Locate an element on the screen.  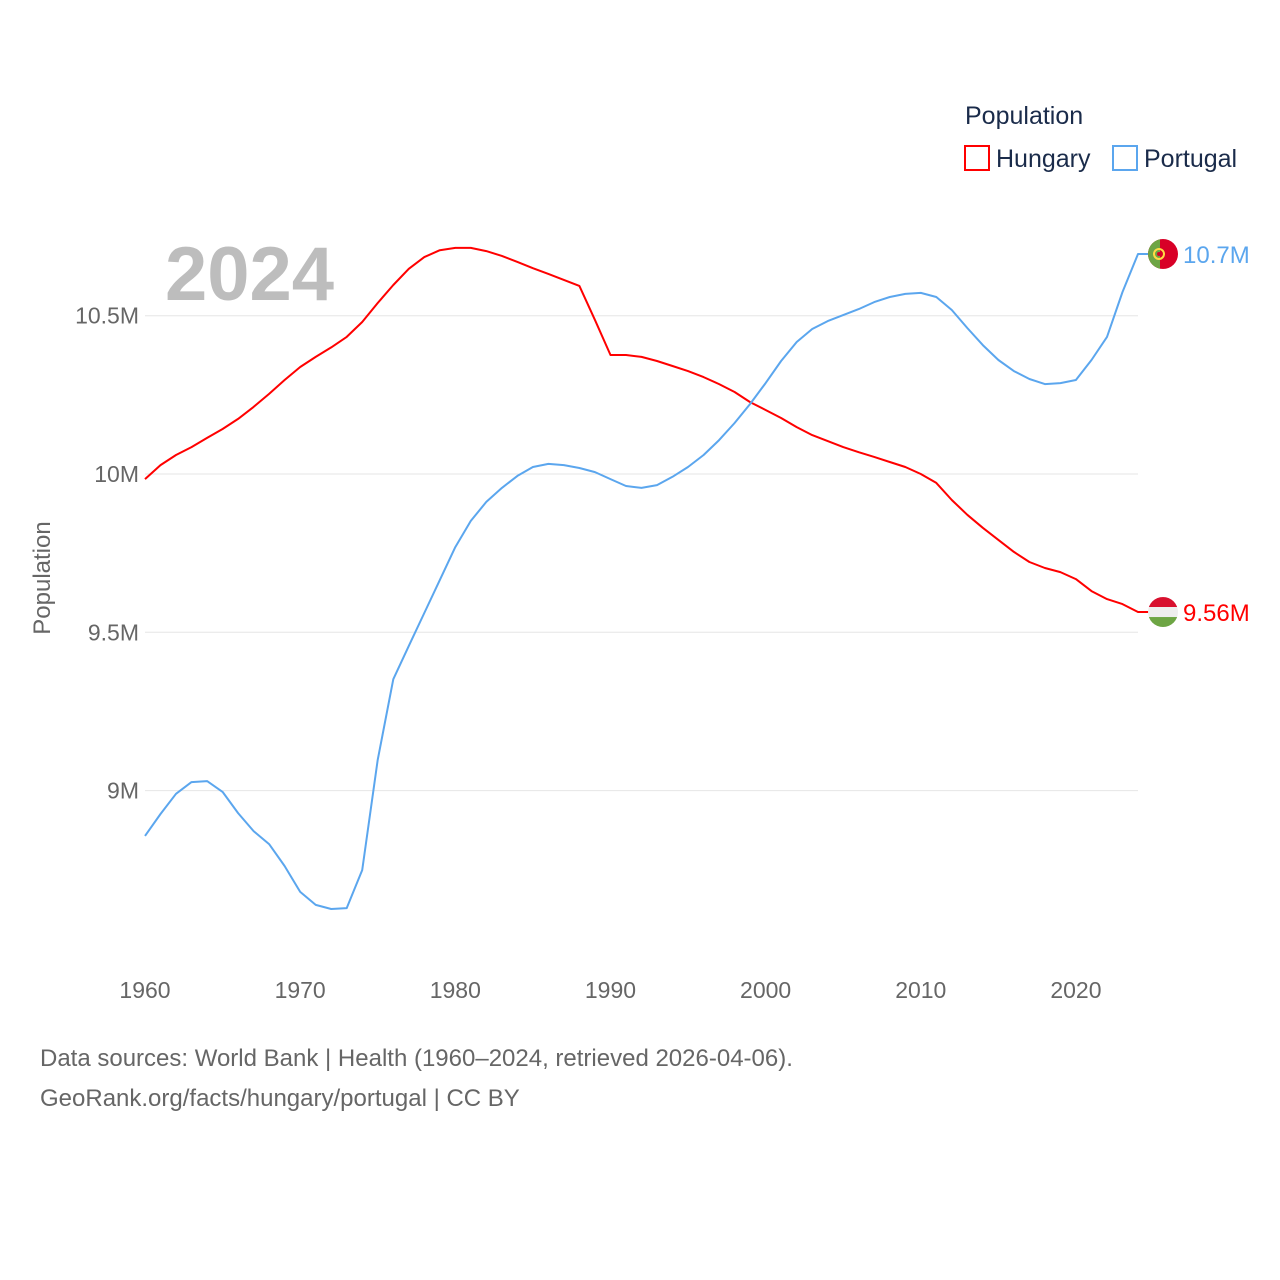
legend-item-hungary: Hungary is located at coordinates (1027, 159).